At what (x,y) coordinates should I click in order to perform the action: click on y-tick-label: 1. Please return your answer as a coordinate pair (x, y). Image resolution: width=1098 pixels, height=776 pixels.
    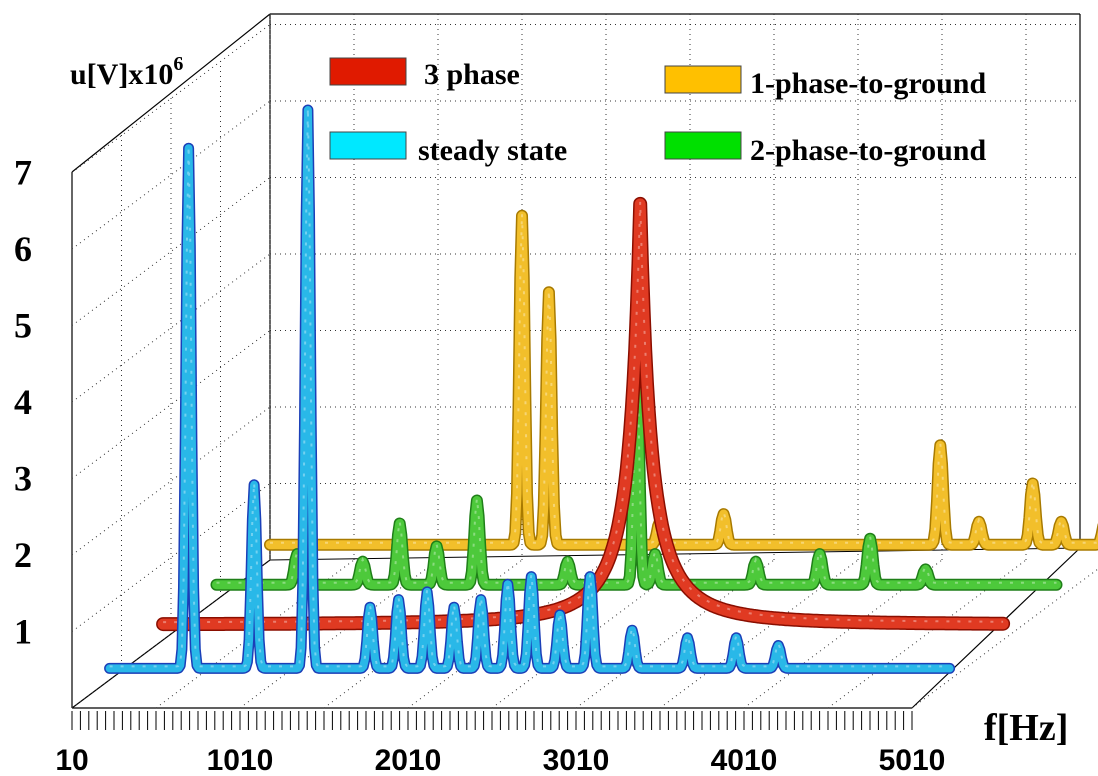
    Looking at the image, I should click on (23, 632).